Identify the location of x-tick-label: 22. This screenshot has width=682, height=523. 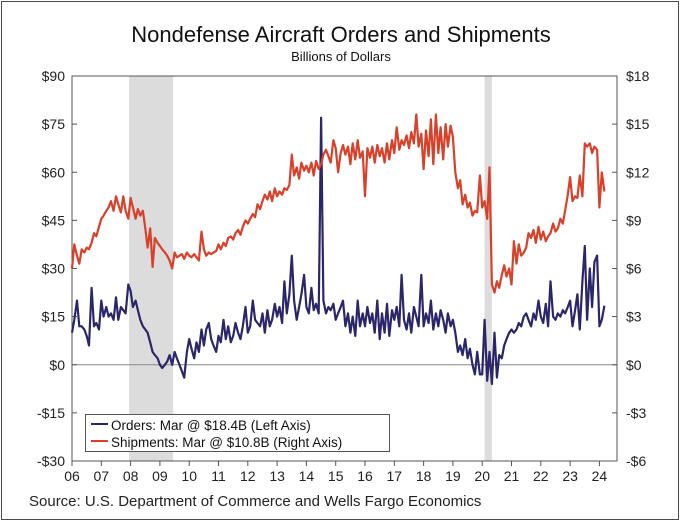
(541, 476).